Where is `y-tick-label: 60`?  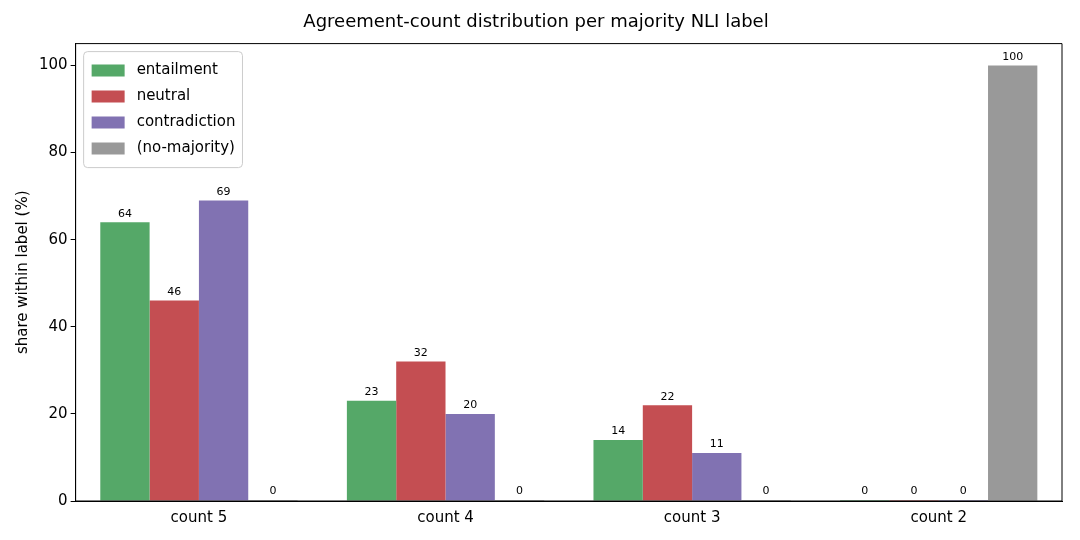 y-tick-label: 60 is located at coordinates (58, 238).